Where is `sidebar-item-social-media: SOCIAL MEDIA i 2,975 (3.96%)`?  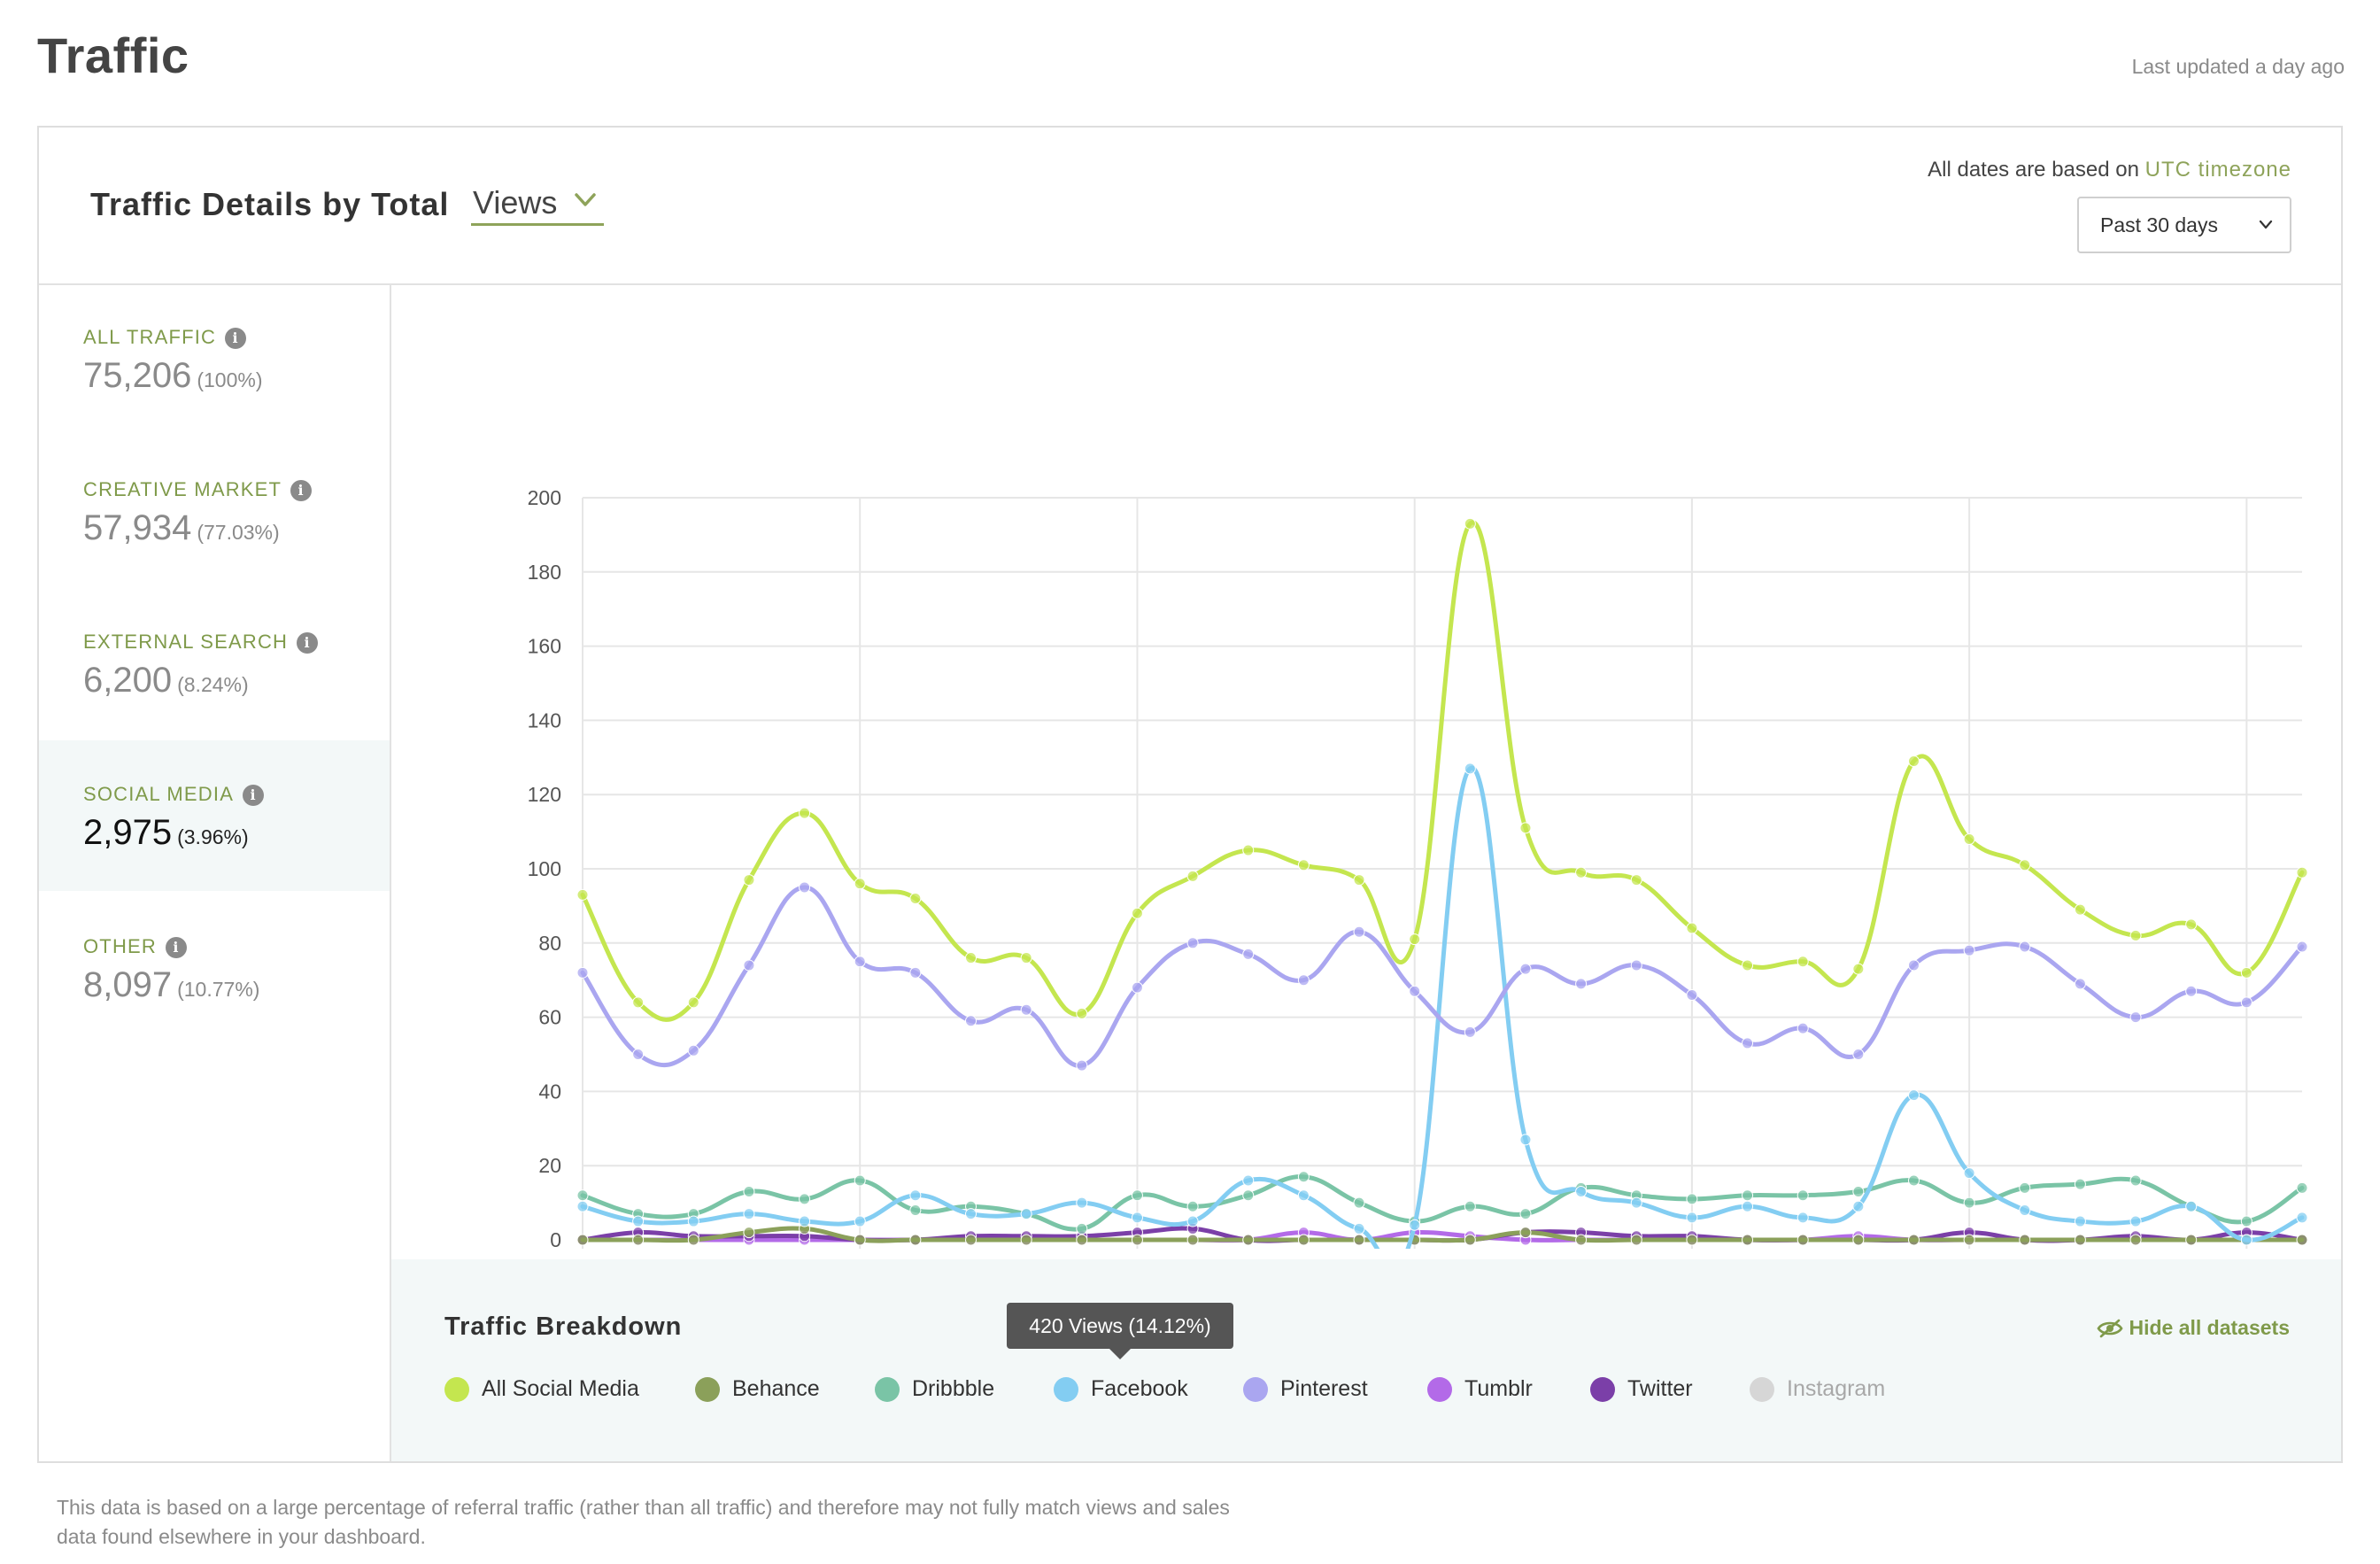 sidebar-item-social-media: SOCIAL MEDIA i 2,975 (3.96%) is located at coordinates (214, 815).